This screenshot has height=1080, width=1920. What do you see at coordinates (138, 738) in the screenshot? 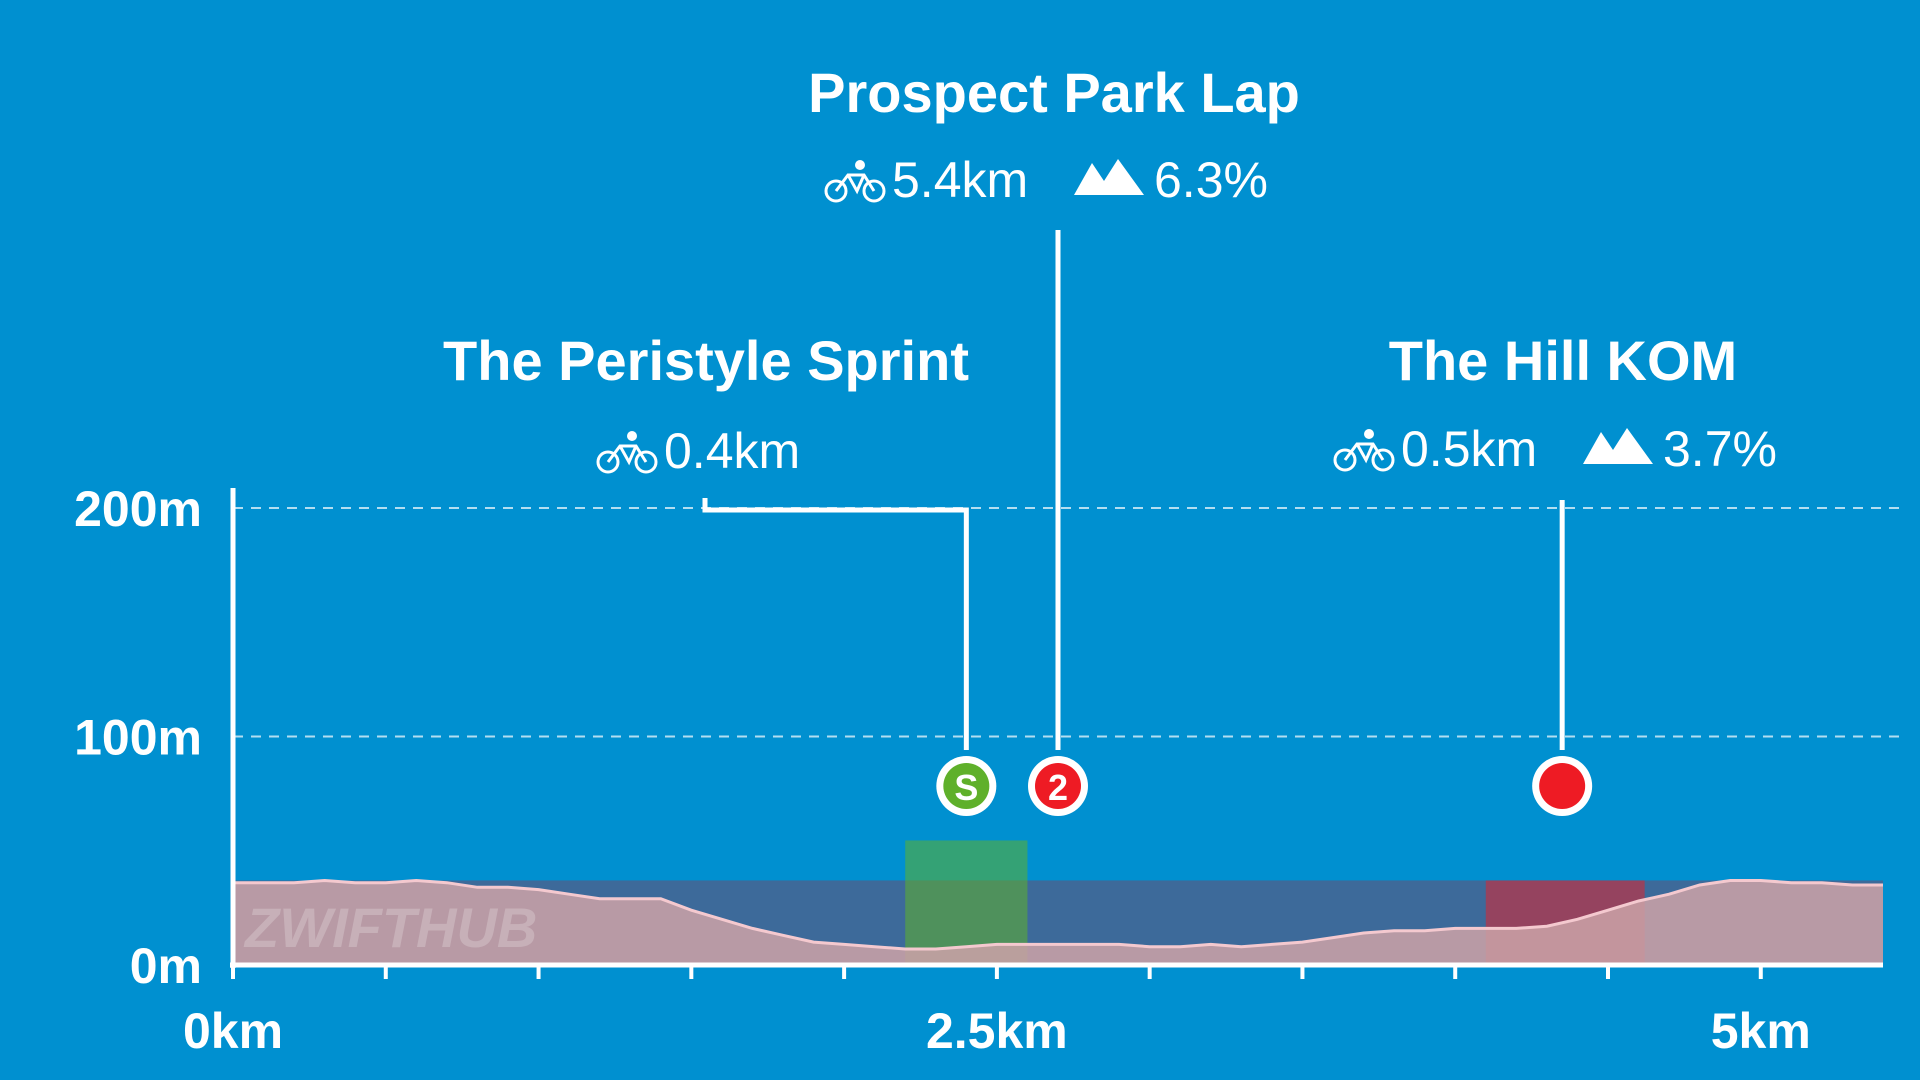
I see `y-tick-label: 100m` at bounding box center [138, 738].